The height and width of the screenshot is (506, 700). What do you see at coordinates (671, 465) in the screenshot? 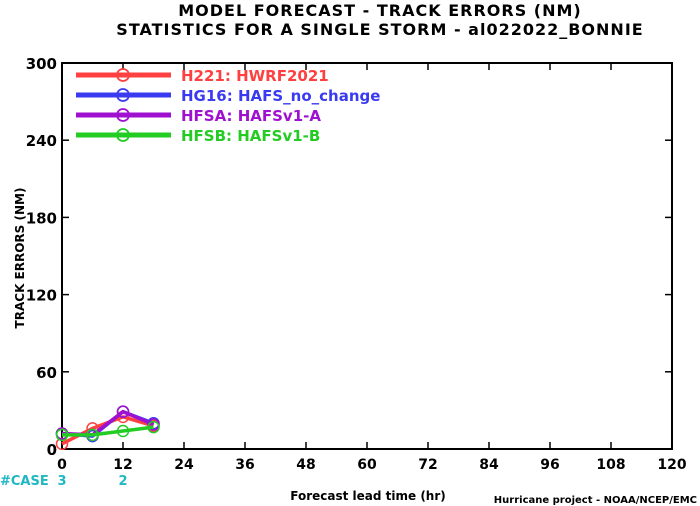
I see `x-tick-label: 120` at bounding box center [671, 465].